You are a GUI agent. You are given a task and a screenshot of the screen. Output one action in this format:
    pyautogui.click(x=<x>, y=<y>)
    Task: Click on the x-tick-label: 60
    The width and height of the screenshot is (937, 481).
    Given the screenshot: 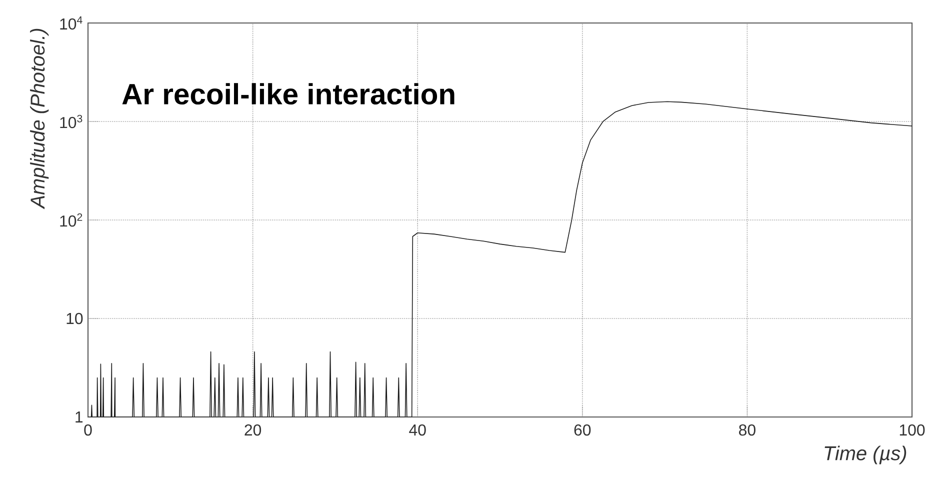 What is the action you would take?
    pyautogui.click(x=582, y=430)
    